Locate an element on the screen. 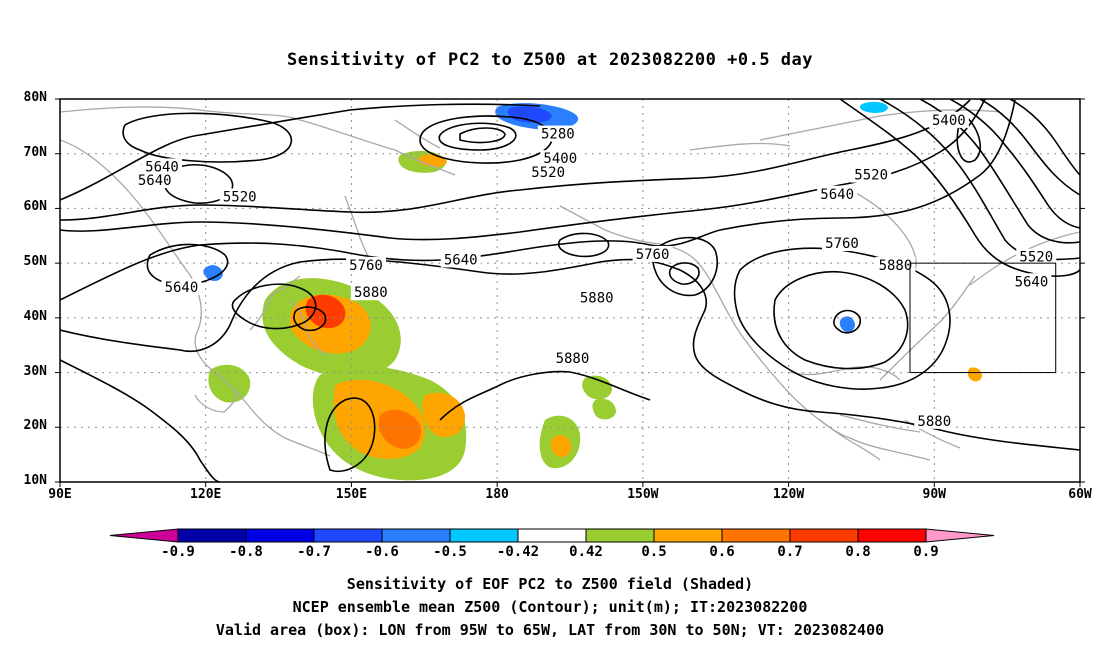 The image size is (1100, 650). colorbar is located at coordinates (552, 535).